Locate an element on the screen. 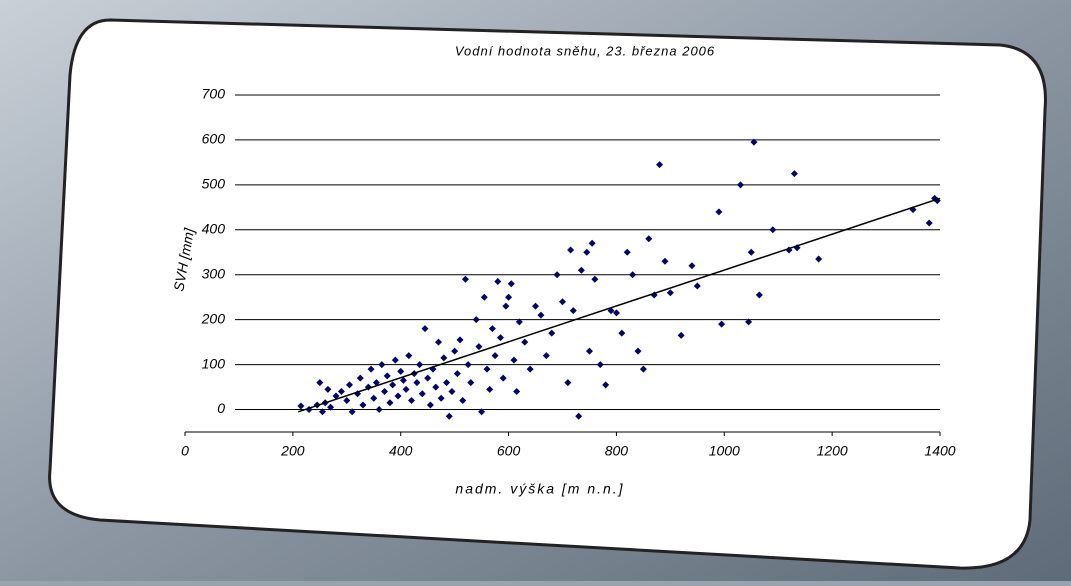 This screenshot has height=586, width=1071. x-tick-label: 800 is located at coordinates (617, 451).